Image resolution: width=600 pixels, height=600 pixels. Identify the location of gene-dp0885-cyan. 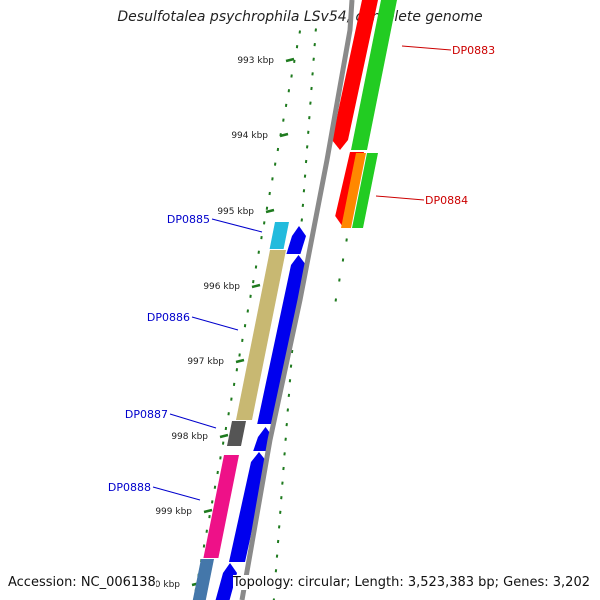
(279, 235).